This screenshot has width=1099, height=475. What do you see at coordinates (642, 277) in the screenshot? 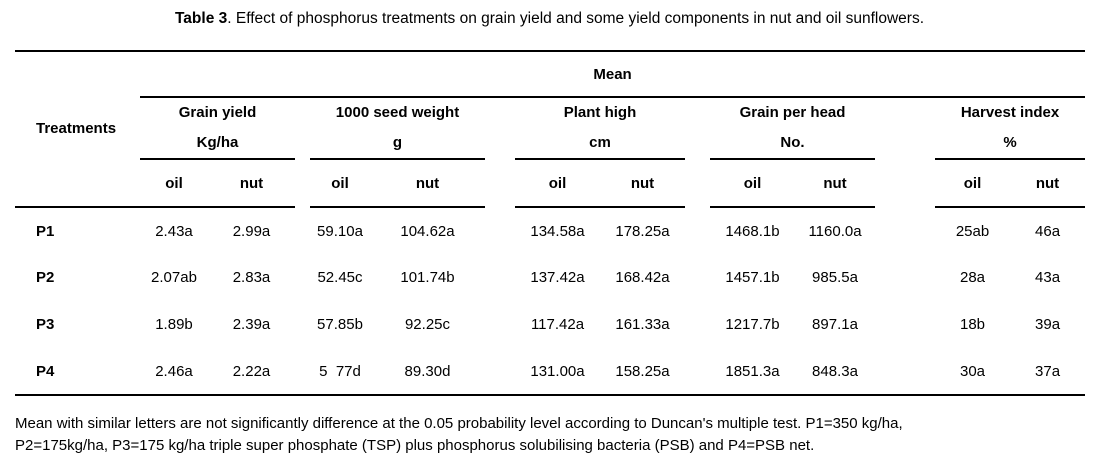
I see `value-cell: 168.42a` at bounding box center [642, 277].